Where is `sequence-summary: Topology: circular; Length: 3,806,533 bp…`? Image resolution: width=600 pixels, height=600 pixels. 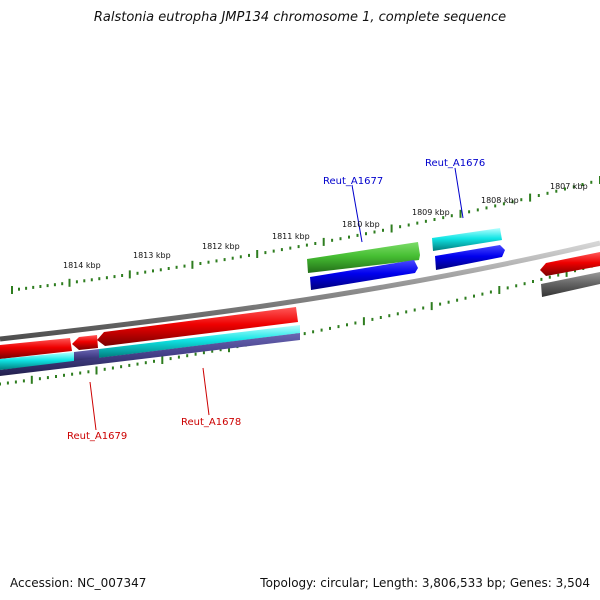
sequence-summary: Topology: circular; Length: 3,806,533 bp… is located at coordinates (425, 583).